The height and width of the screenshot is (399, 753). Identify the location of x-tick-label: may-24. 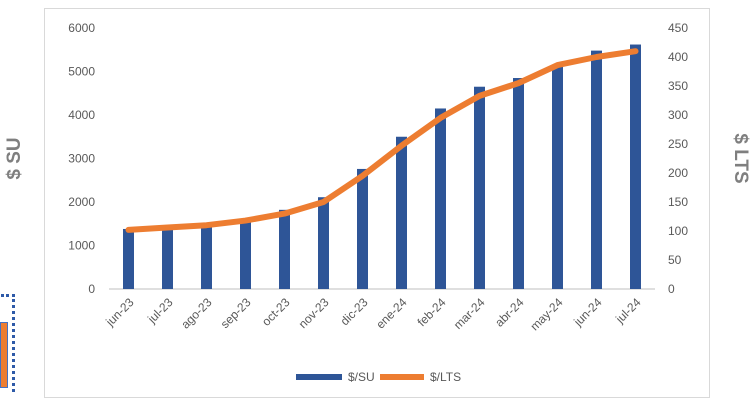
(546, 314).